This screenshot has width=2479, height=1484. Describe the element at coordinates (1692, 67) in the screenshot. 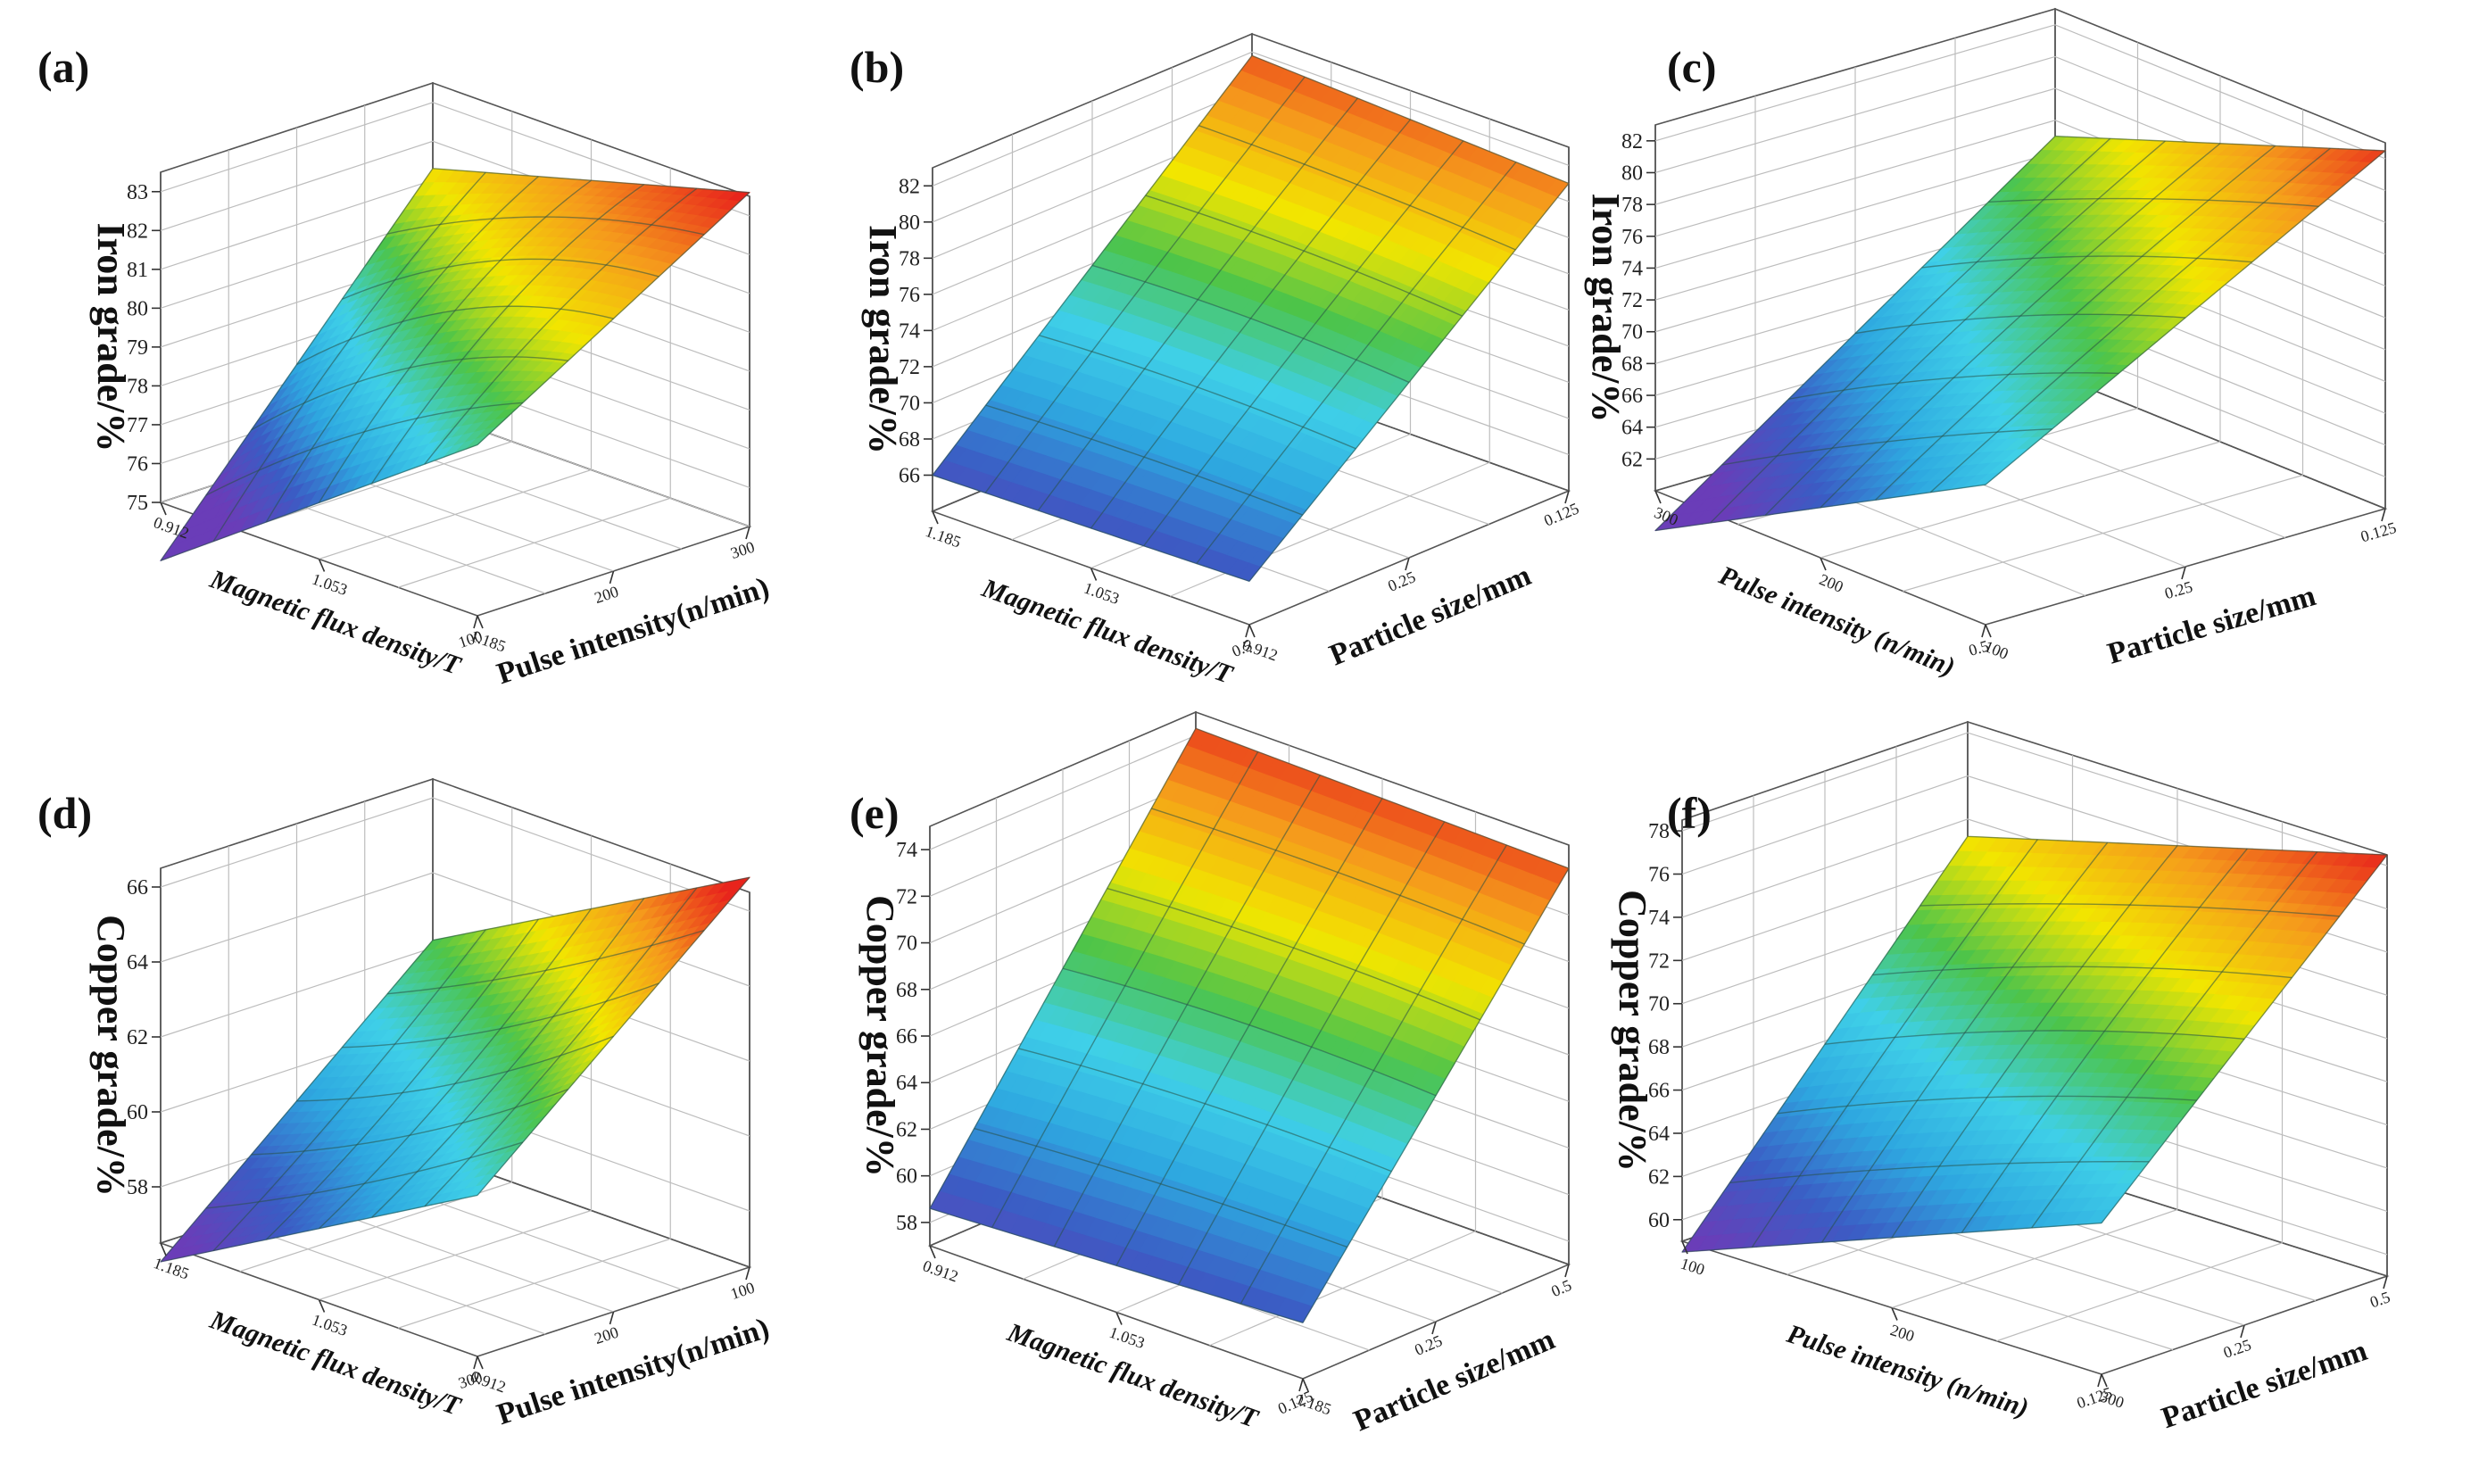

I see `panel-label: (c)` at that location.